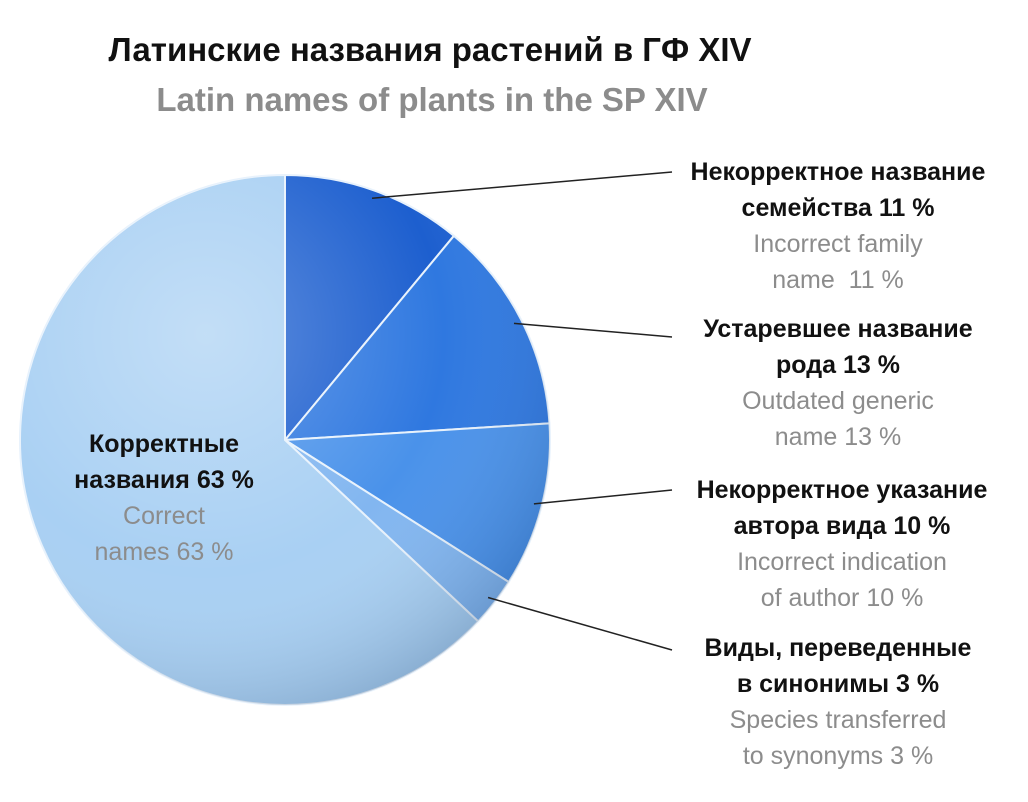 The image size is (1028, 802). What do you see at coordinates (164, 444) in the screenshot?
I see `slice-label-correct-ru-0: Корректные` at bounding box center [164, 444].